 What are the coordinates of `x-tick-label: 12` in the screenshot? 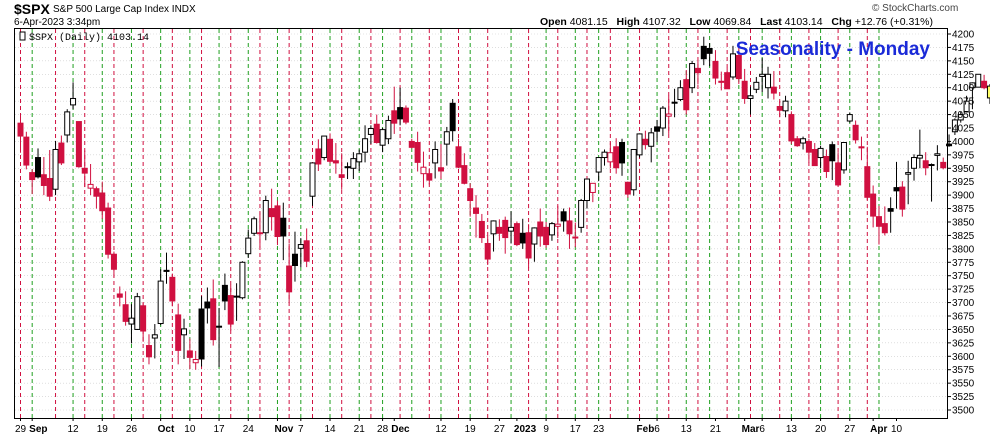 It's located at (73, 429).